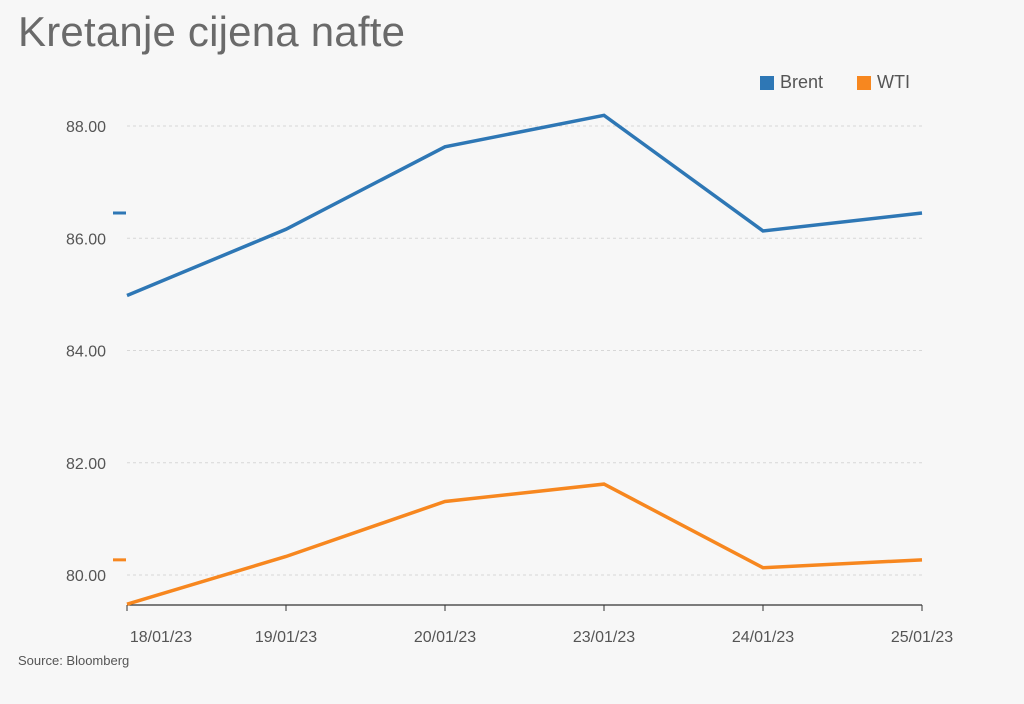 Image resolution: width=1024 pixels, height=704 pixels. Describe the element at coordinates (767, 82) in the screenshot. I see `legend-swatch-brent` at that location.